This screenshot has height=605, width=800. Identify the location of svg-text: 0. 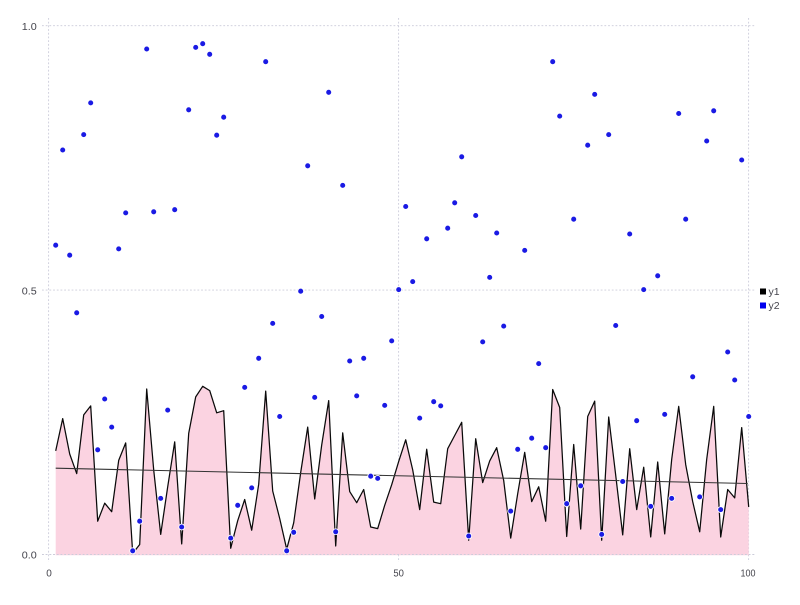
(49, 574).